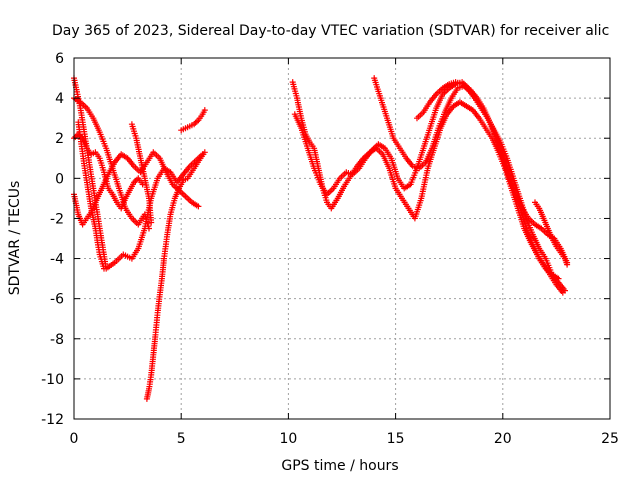 Image resolution: width=640 pixels, height=480 pixels. Describe the element at coordinates (59, 59) in the screenshot. I see `y-tick-label: 6` at that location.